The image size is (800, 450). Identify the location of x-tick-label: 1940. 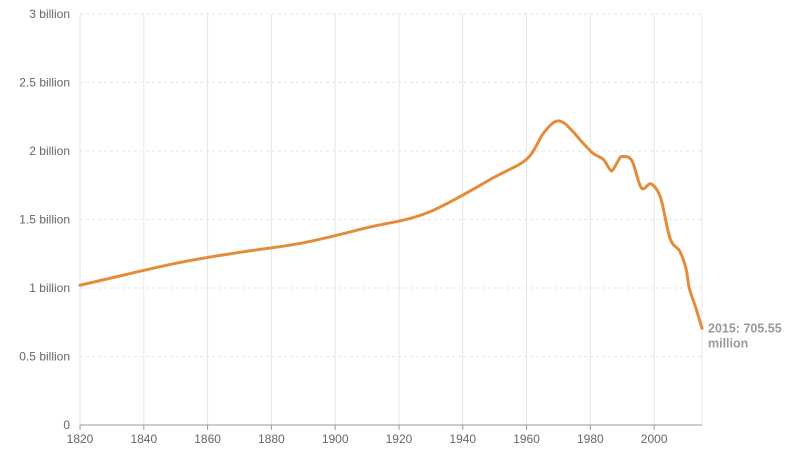
(462, 439).